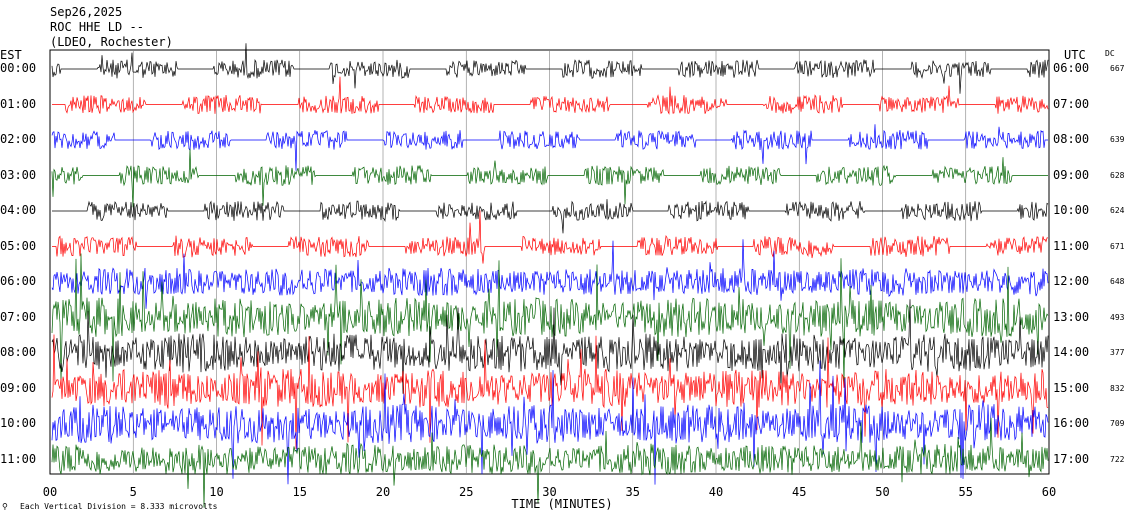 This screenshot has height=519, width=1130. I want to click on dc-value: 832, so click(1117, 388).